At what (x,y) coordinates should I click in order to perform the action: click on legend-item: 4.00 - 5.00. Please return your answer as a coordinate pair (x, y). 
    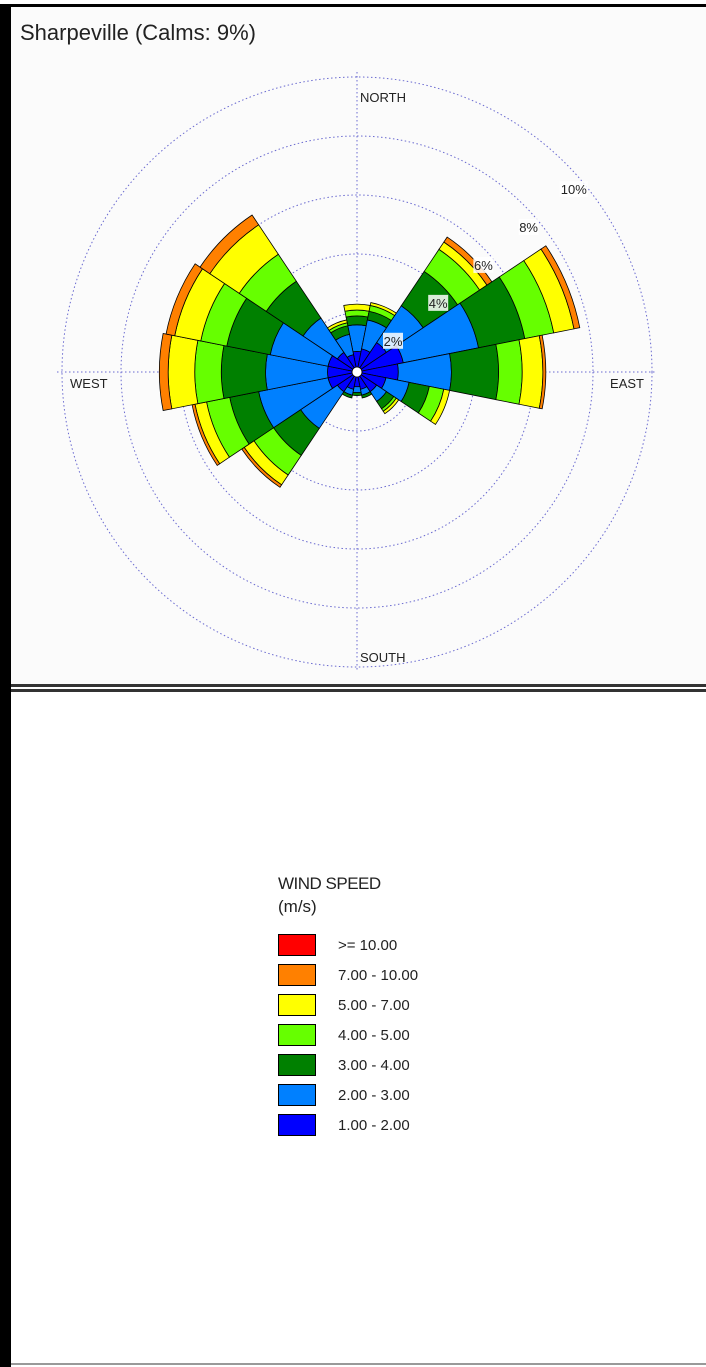
    Looking at the image, I should click on (348, 1035).